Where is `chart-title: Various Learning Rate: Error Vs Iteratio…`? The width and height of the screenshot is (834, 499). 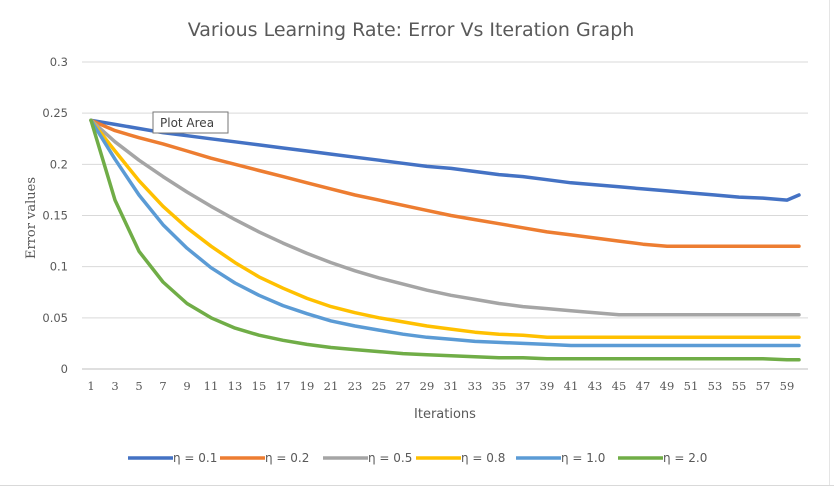
chart-title: Various Learning Rate: Error Vs Iteratio… is located at coordinates (411, 30).